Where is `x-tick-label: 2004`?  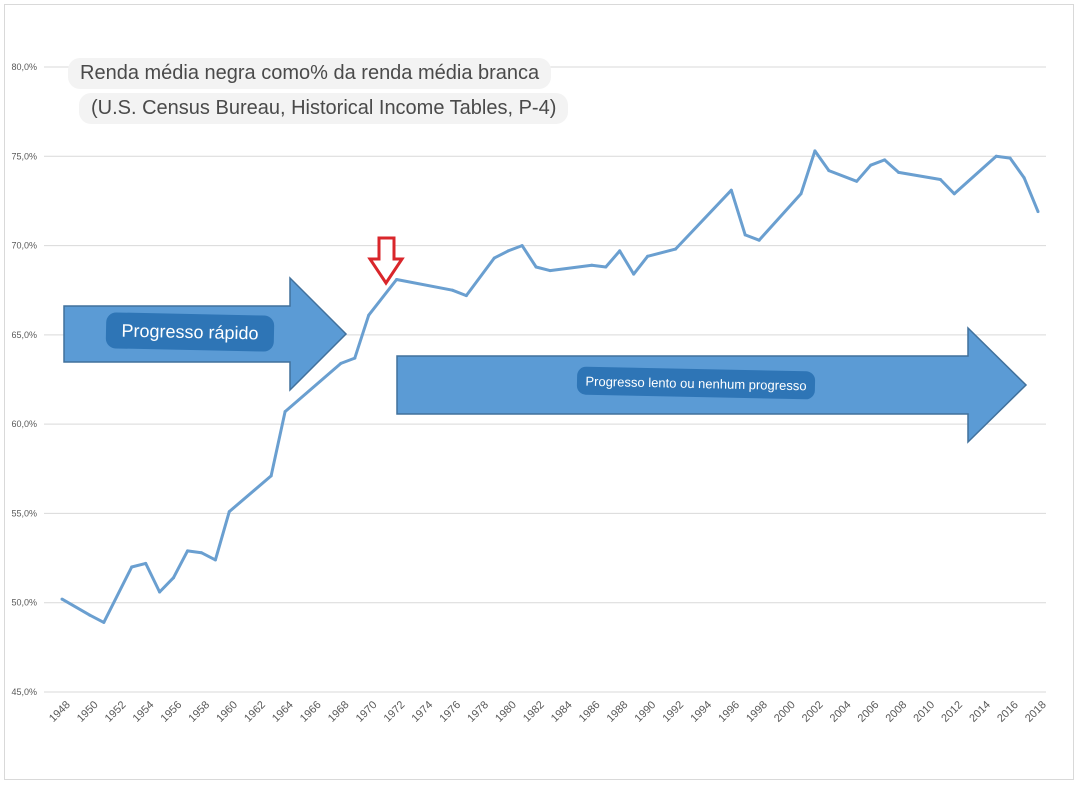 x-tick-label: 2004 is located at coordinates (841, 712).